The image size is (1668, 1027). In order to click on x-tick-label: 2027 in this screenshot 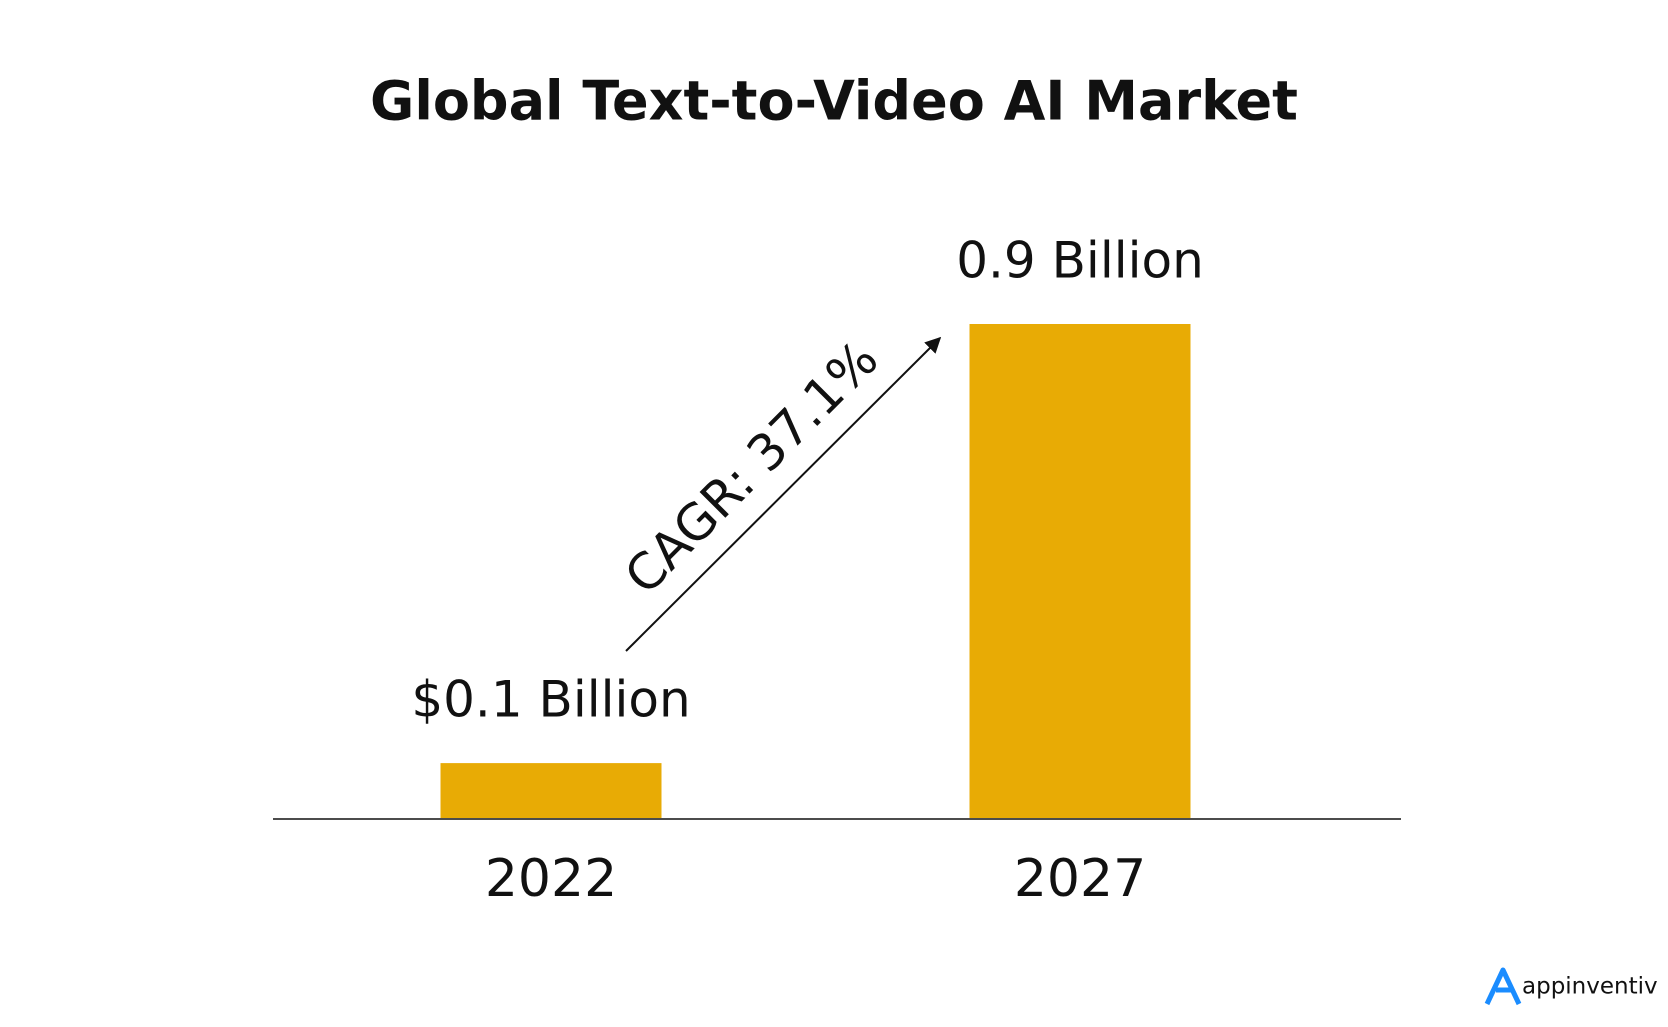, I will do `click(1080, 879)`.